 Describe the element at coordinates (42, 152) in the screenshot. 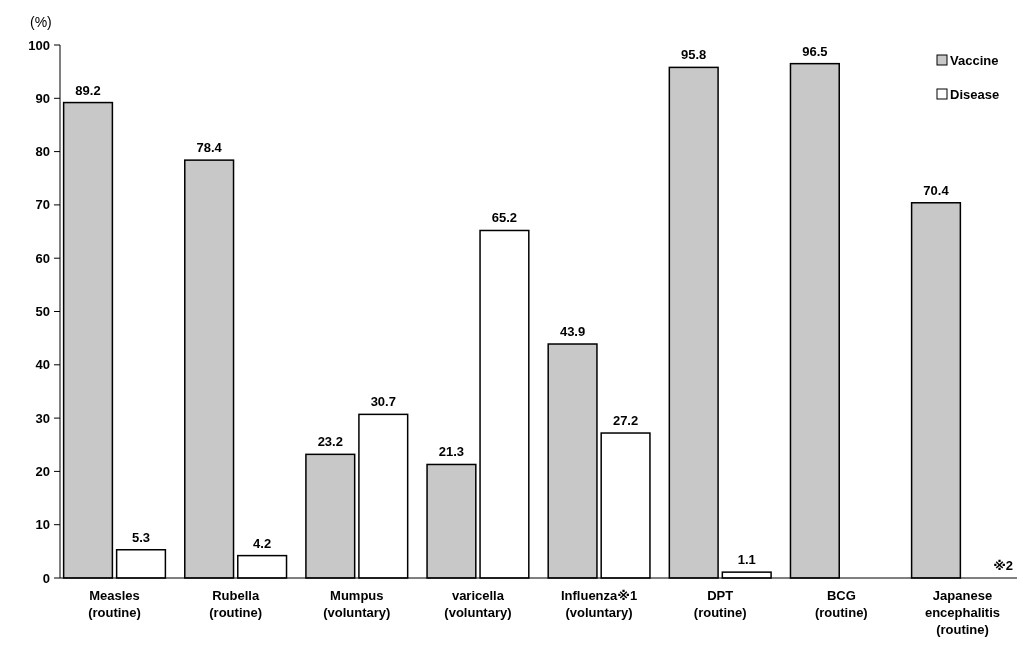

I see `y-tick-label: 80` at that location.